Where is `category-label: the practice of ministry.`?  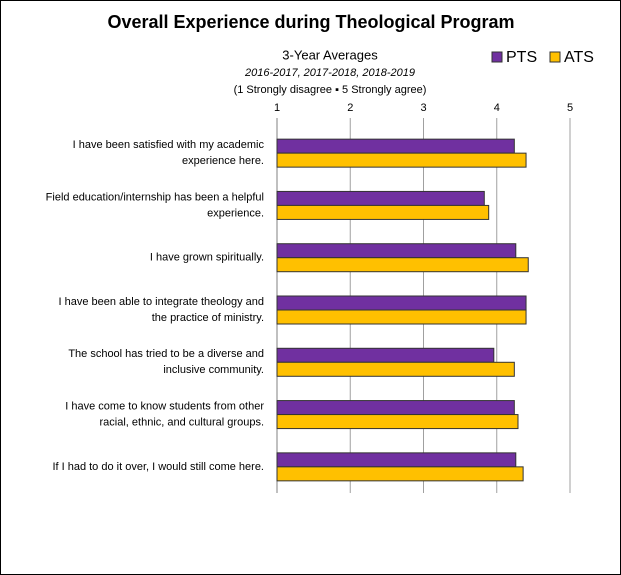 category-label: the practice of ministry. is located at coordinates (208, 318).